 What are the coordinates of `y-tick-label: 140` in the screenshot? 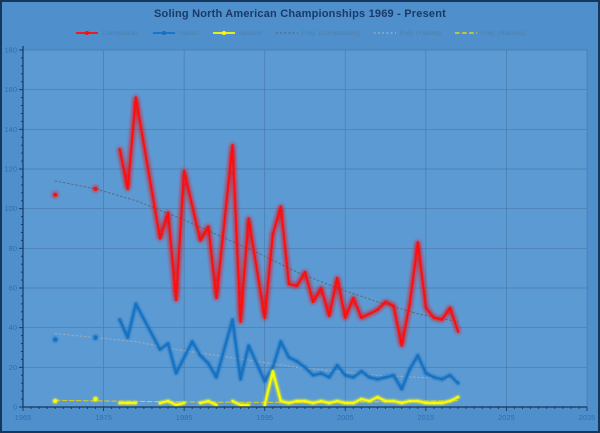 It's located at (10, 129).